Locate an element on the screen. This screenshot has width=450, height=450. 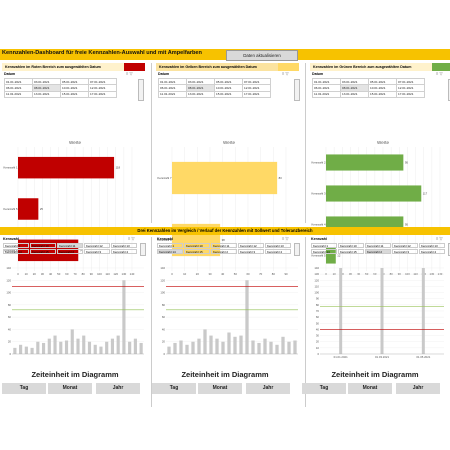
kennzahl-label: Kennzahl is located at coordinates (165, 239).